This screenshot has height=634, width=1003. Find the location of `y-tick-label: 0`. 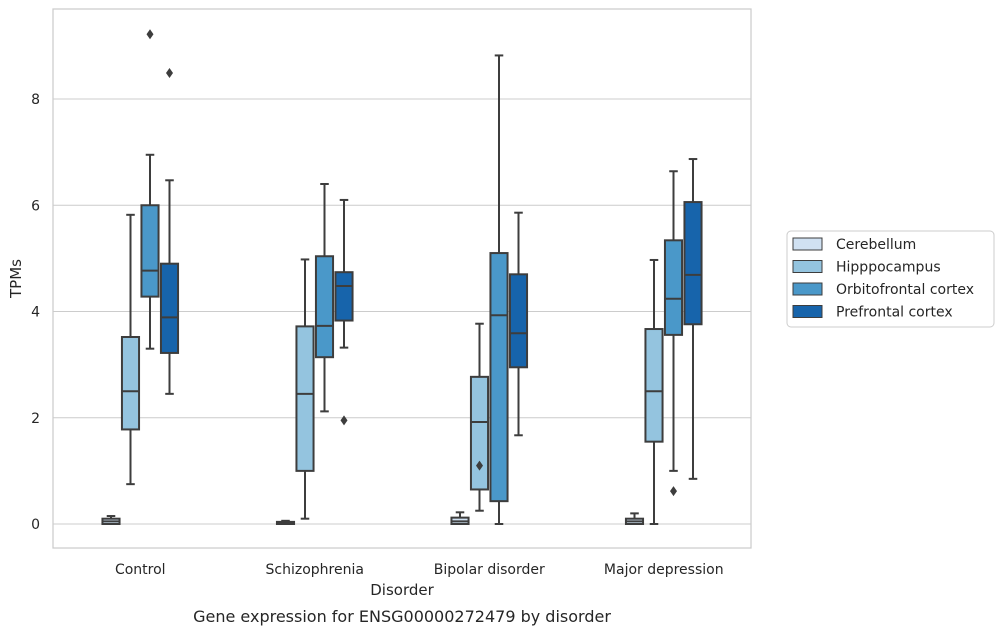

y-tick-label: 0 is located at coordinates (35, 525).